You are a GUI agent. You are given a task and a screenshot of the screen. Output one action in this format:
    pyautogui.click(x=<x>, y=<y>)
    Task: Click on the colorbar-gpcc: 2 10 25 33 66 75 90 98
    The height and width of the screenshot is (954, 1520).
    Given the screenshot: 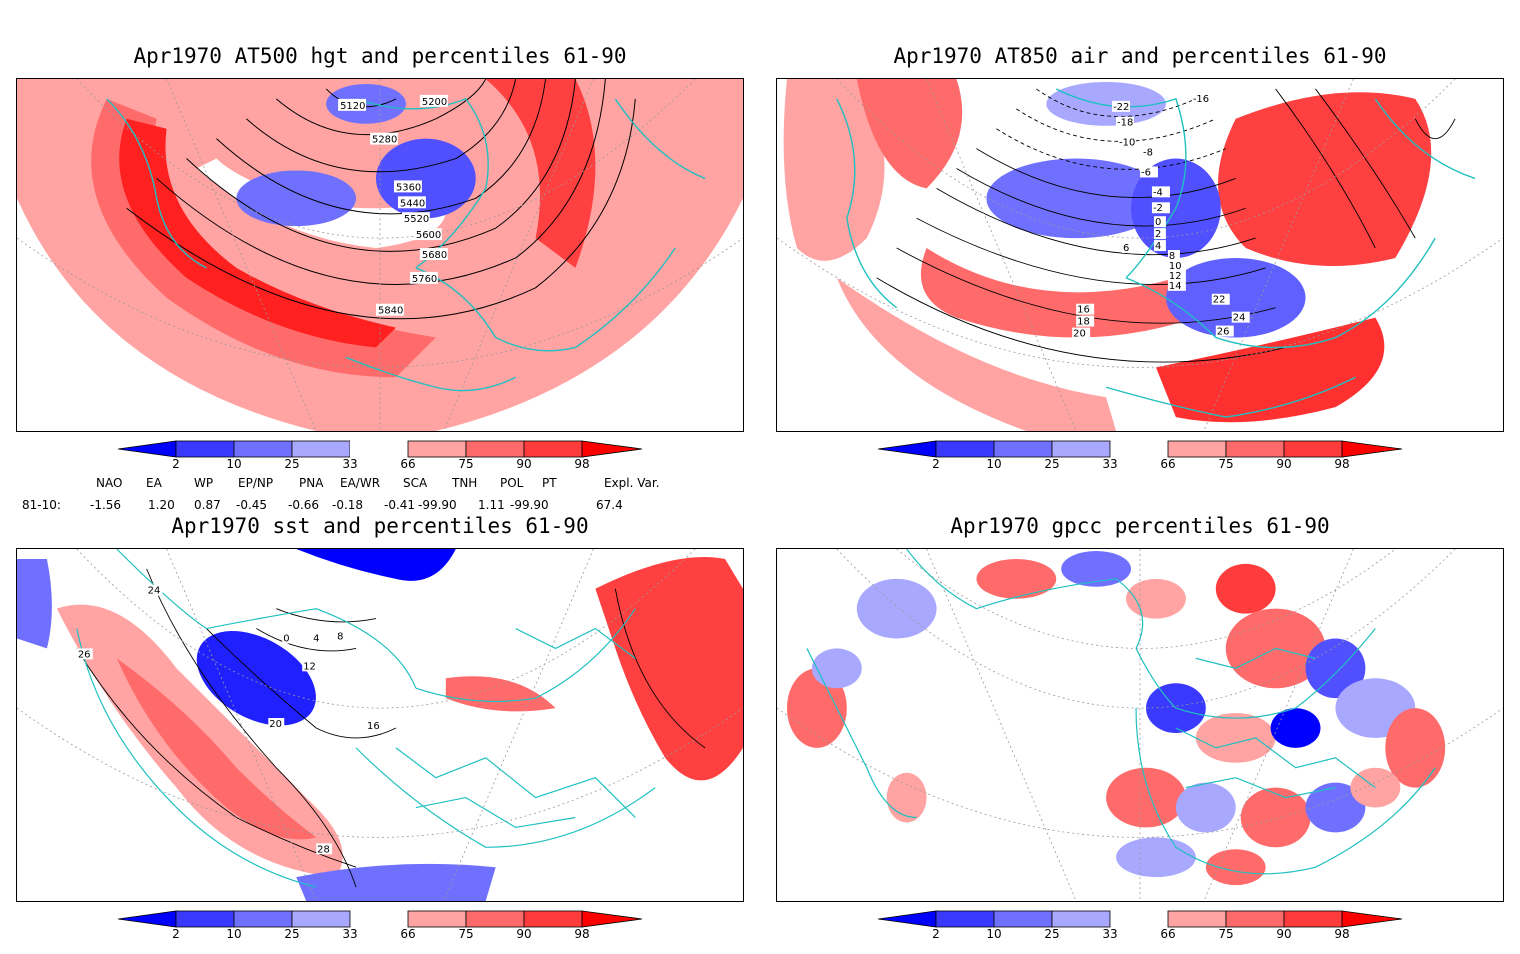 What is the action you would take?
    pyautogui.click(x=1140, y=932)
    